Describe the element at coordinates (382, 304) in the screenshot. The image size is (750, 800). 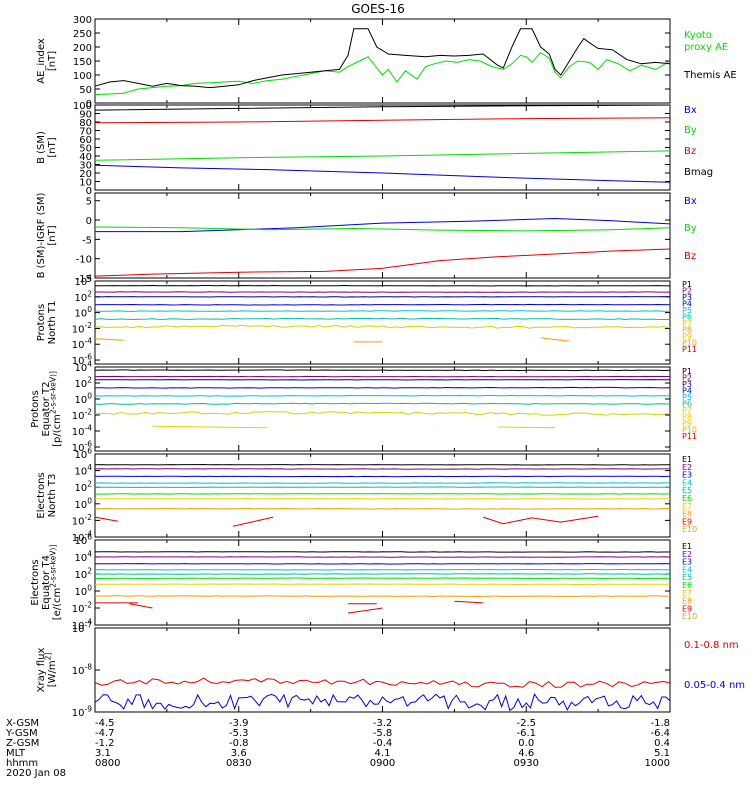
I see `series-line-p4` at that location.